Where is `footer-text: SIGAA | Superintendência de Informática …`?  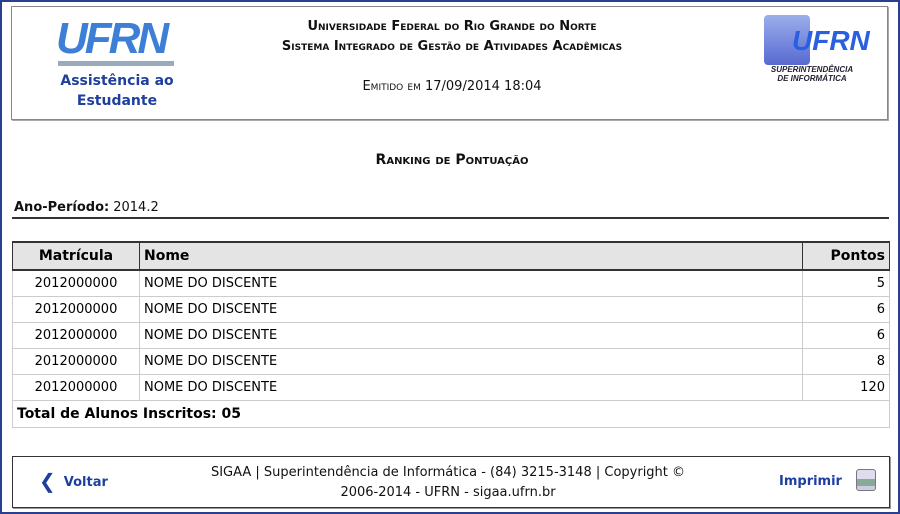 footer-text: SIGAA | Superintendência de Informática … is located at coordinates (448, 482).